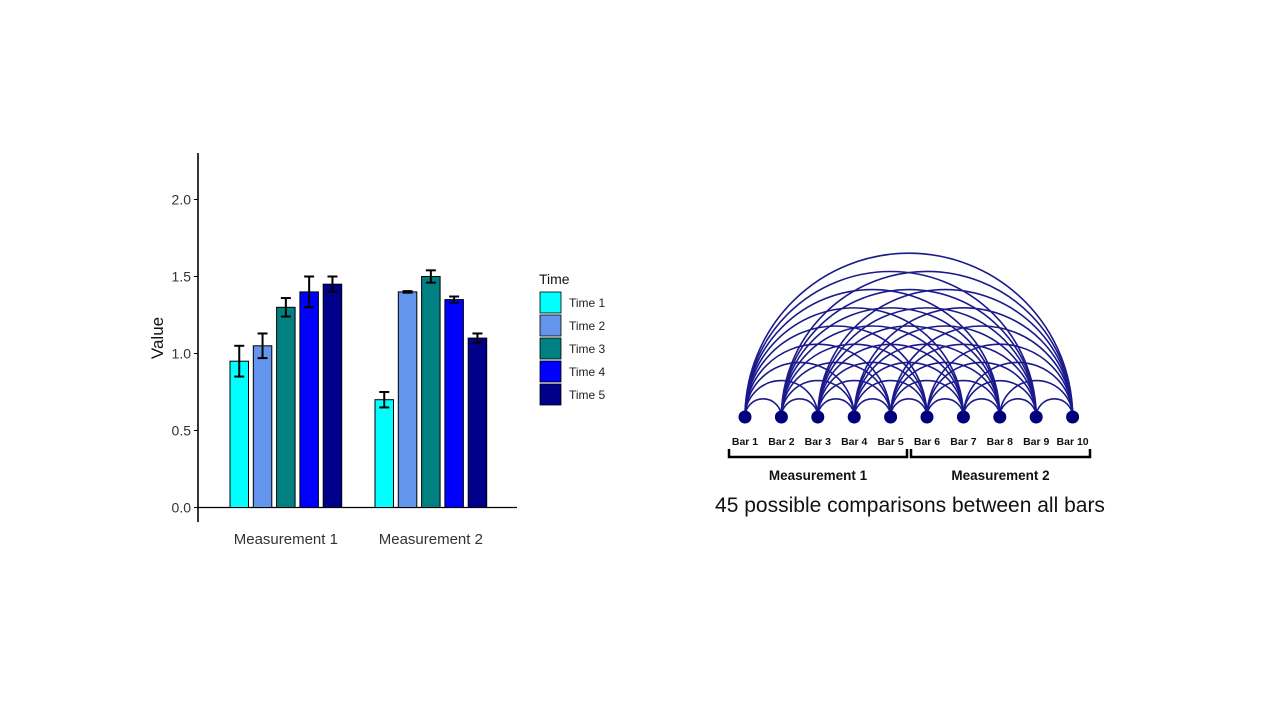  Describe the element at coordinates (157, 338) in the screenshot. I see `y-axis-label: Value` at that location.